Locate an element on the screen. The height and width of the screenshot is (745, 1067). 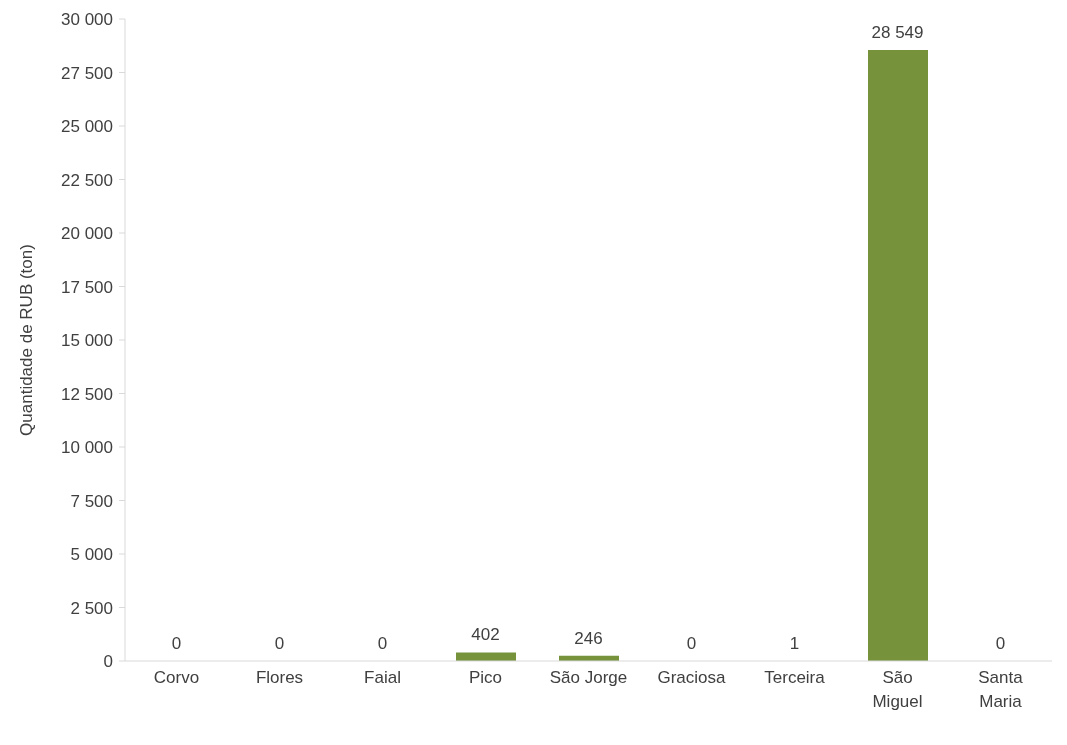
y-tick-label: 0 is located at coordinates (108, 661).